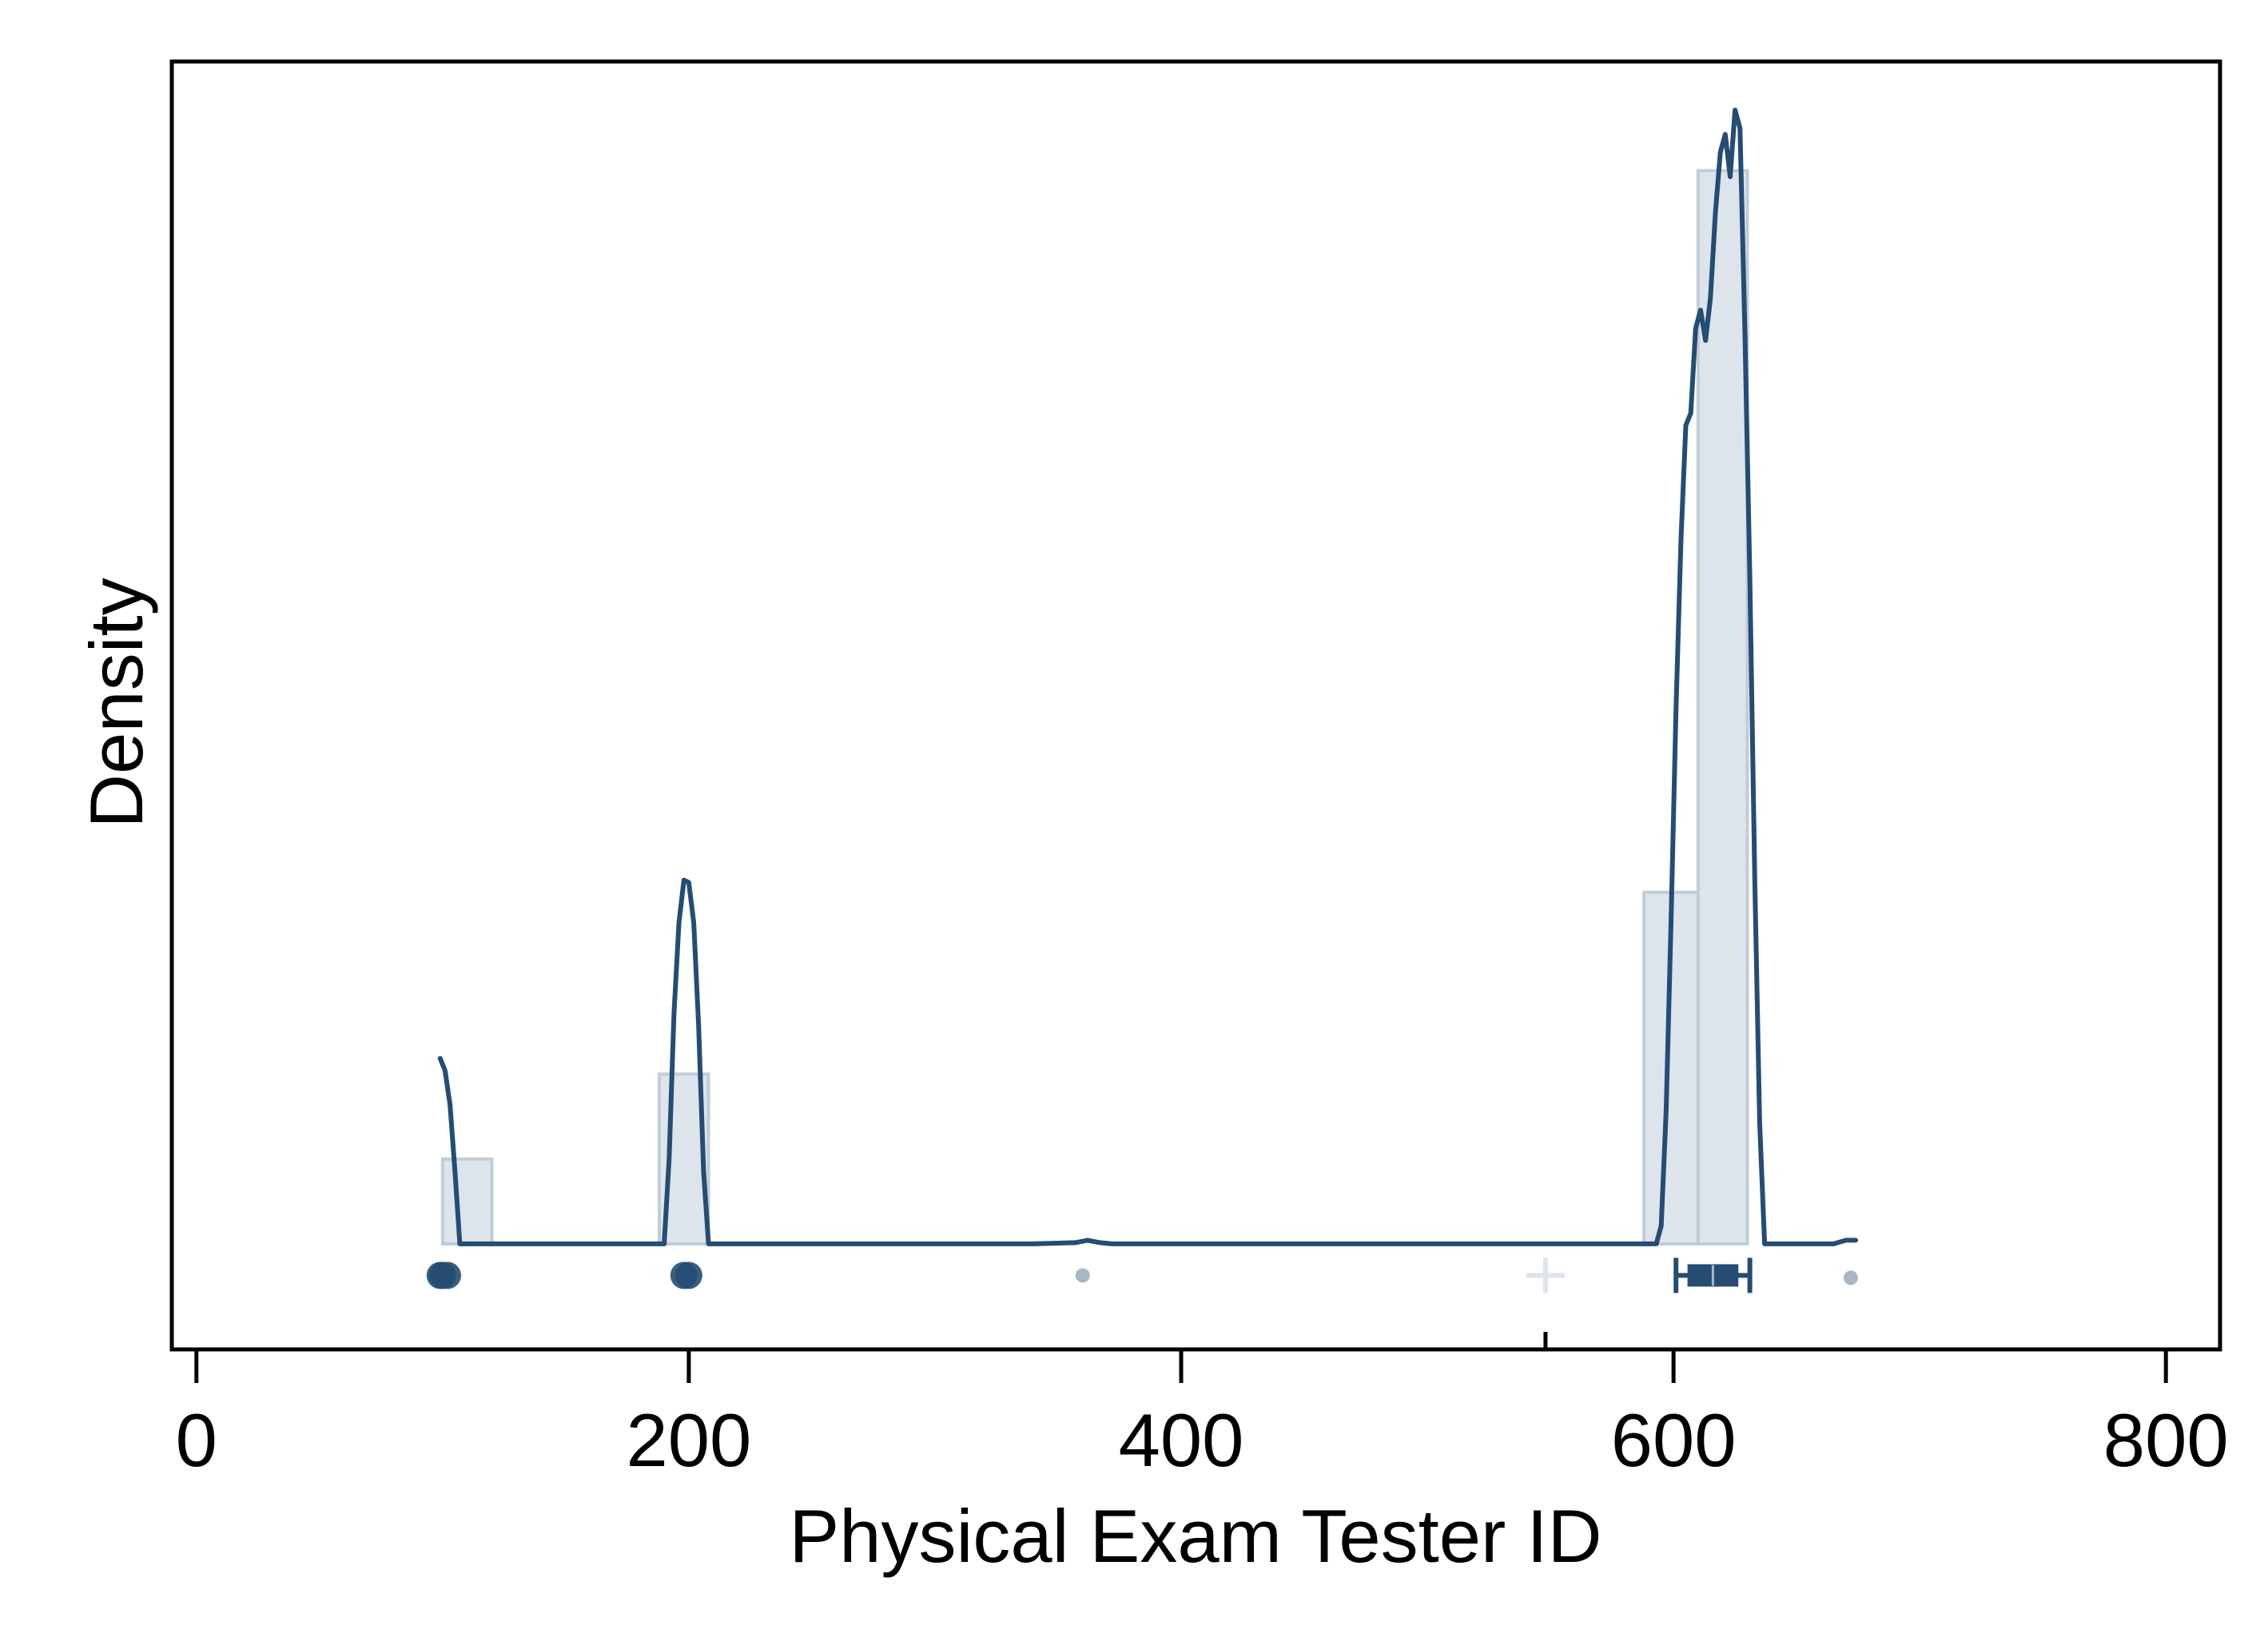 The height and width of the screenshot is (1649, 2268). What do you see at coordinates (1674, 1440) in the screenshot?
I see `x-tick-label-3: 600` at bounding box center [1674, 1440].